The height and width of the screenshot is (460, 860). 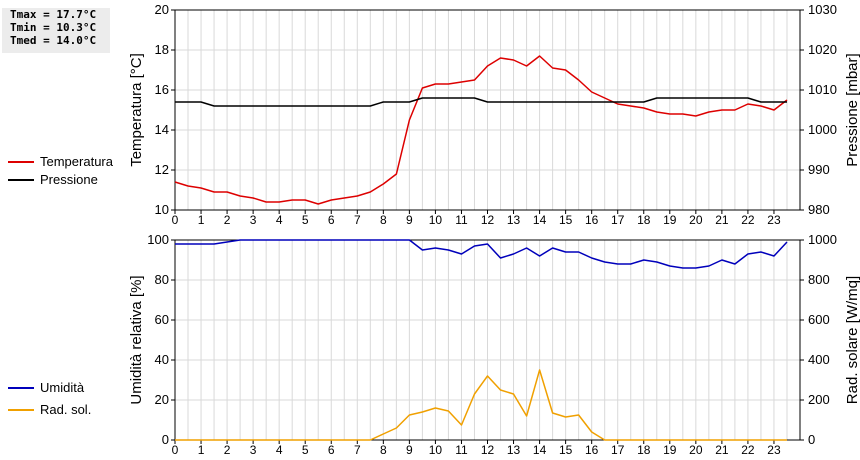 I want to click on y-axis-title-right-bottom: Rad. solare [W/mq], so click(x=852, y=340).